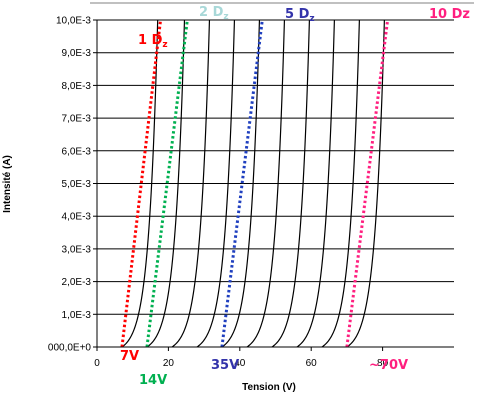 This screenshot has width=479, height=394. Describe the element at coordinates (77, 217) in the screenshot. I see `y-tick-label: 4,0E-3` at that location.